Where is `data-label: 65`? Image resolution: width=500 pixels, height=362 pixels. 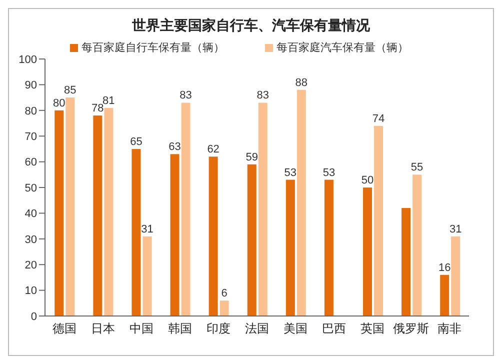 data-label: 65 is located at coordinates (136, 142).